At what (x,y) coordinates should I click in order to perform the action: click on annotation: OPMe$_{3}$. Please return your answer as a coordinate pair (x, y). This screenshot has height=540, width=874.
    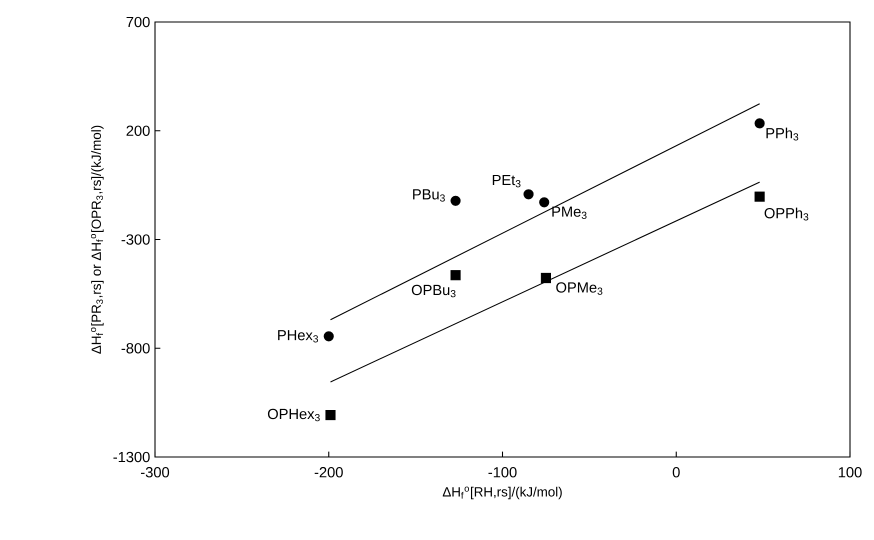
    Looking at the image, I should click on (579, 288).